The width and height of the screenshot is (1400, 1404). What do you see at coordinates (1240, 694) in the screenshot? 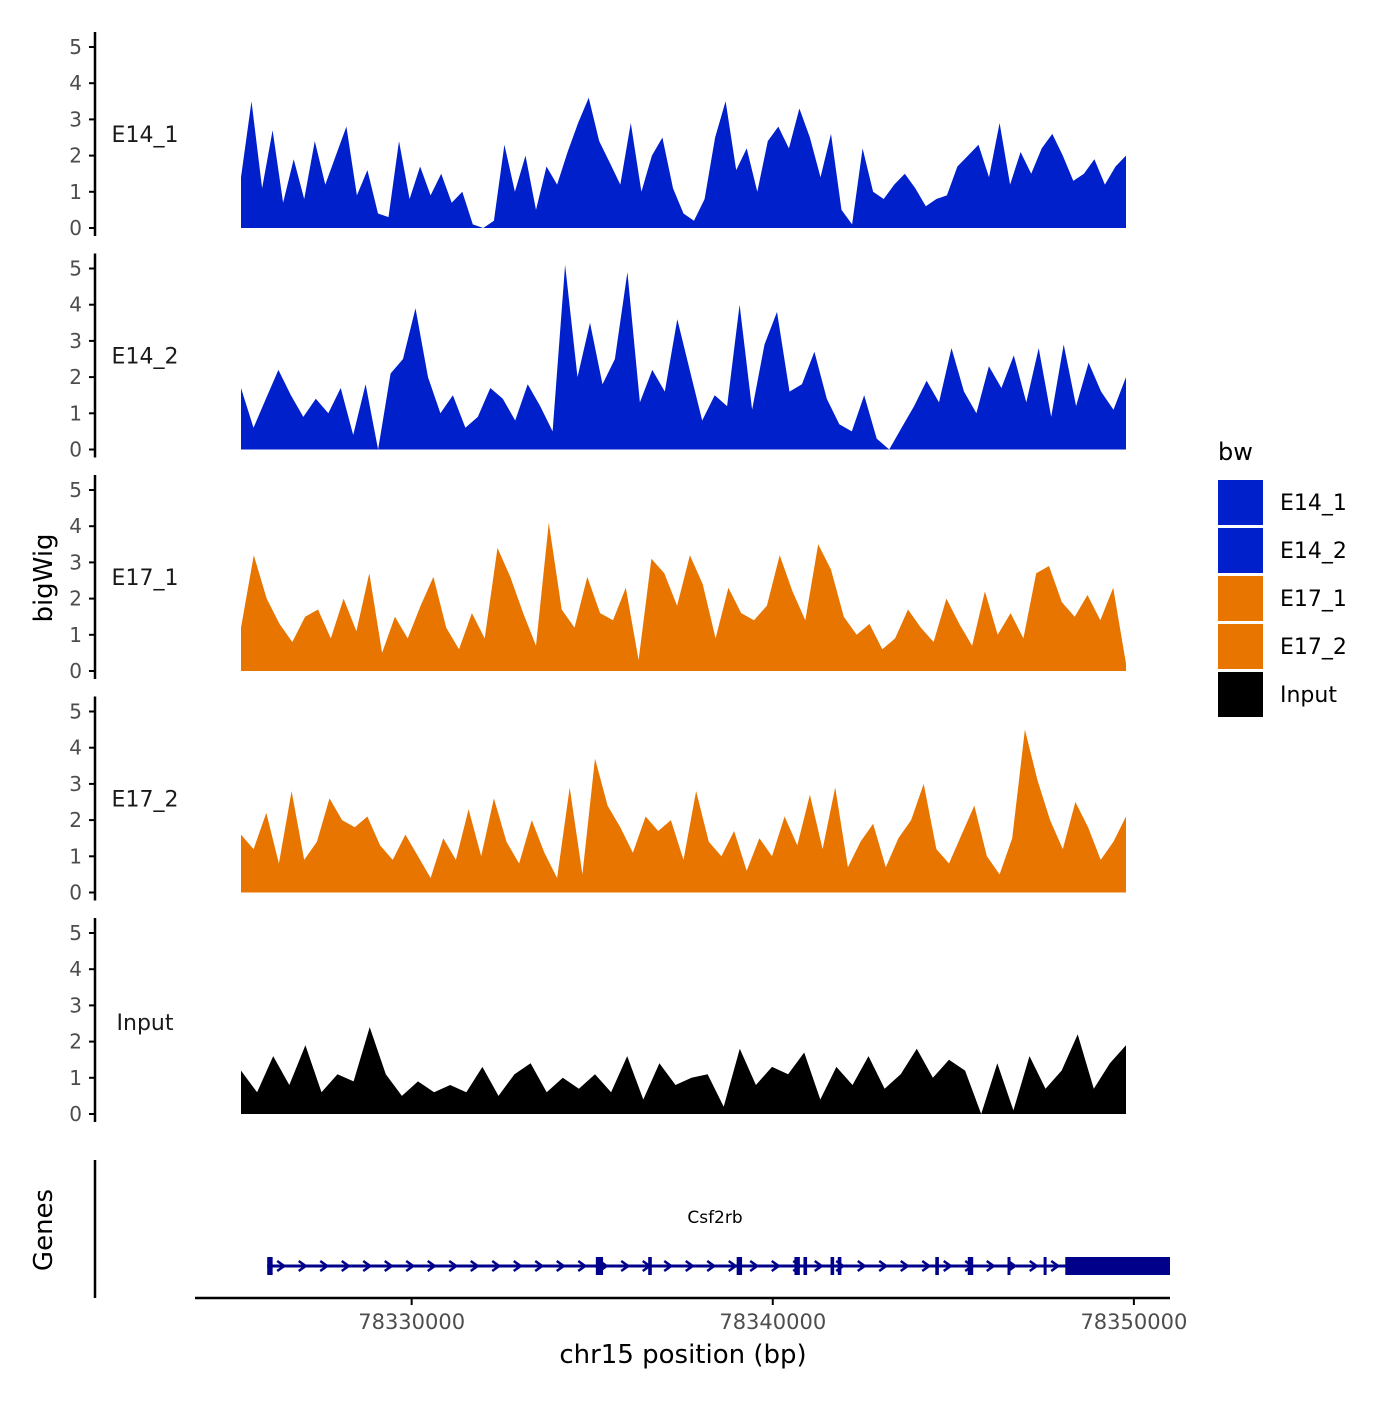
I see `legend-swatch-Input` at bounding box center [1240, 694].